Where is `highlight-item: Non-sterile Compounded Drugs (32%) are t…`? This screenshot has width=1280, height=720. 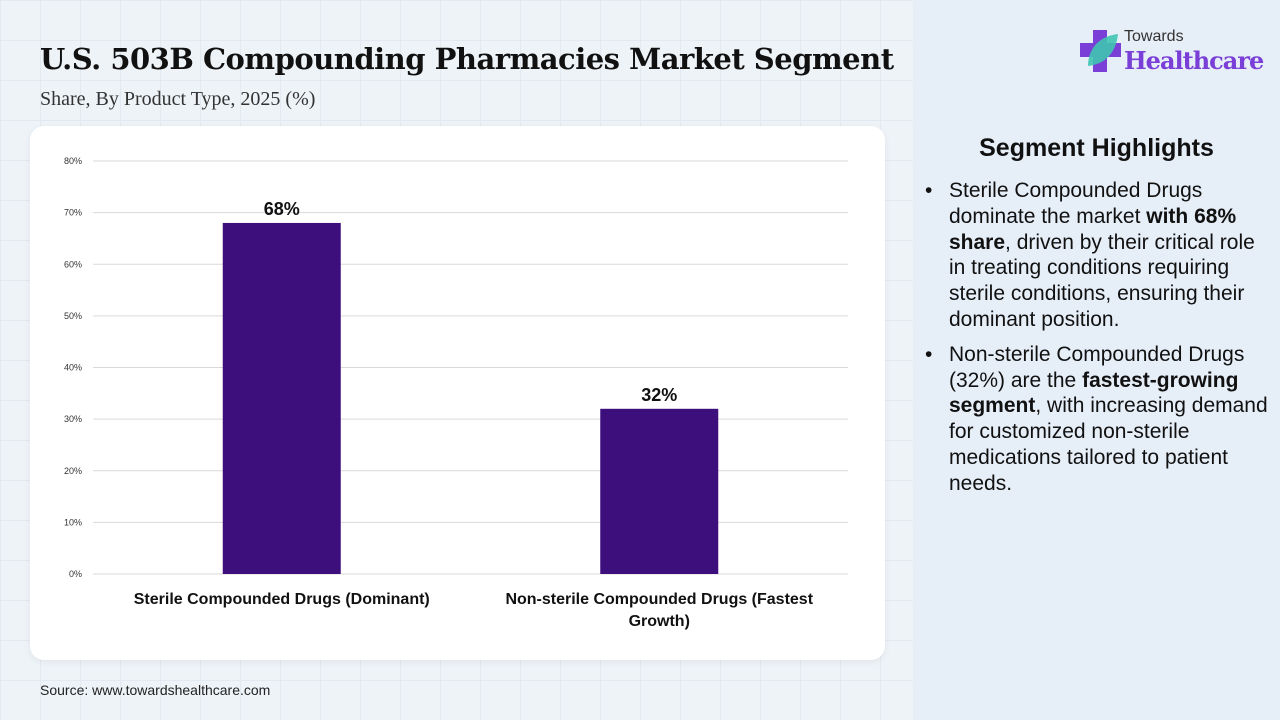 highlight-item: Non-sterile Compounded Drugs (32%) are t… is located at coordinates (1097, 419).